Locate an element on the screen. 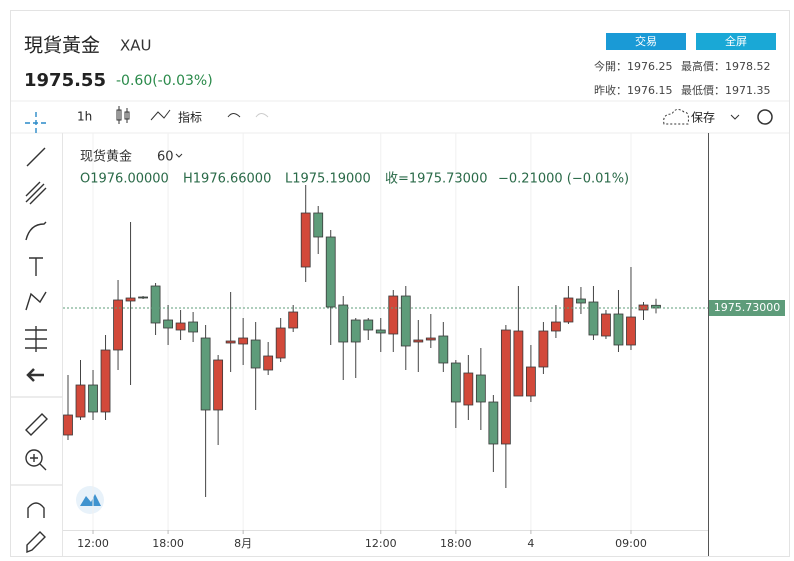  stat: 最高價：1978.52 is located at coordinates (726, 66).